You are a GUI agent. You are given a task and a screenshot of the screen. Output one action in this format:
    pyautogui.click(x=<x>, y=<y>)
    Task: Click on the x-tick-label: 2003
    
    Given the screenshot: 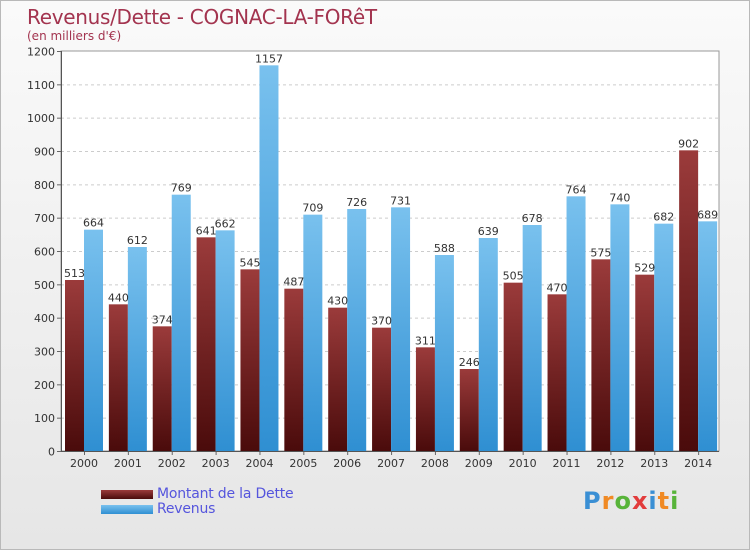 What is the action you would take?
    pyautogui.click(x=216, y=463)
    